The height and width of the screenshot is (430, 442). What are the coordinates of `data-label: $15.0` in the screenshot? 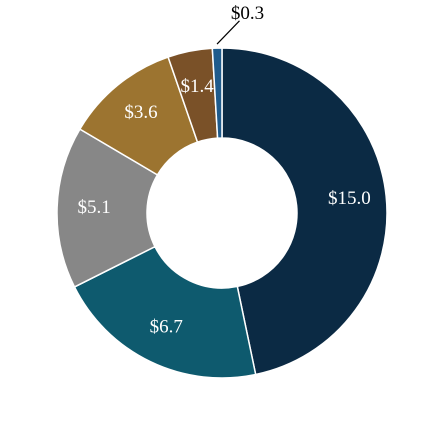 It's located at (349, 198).